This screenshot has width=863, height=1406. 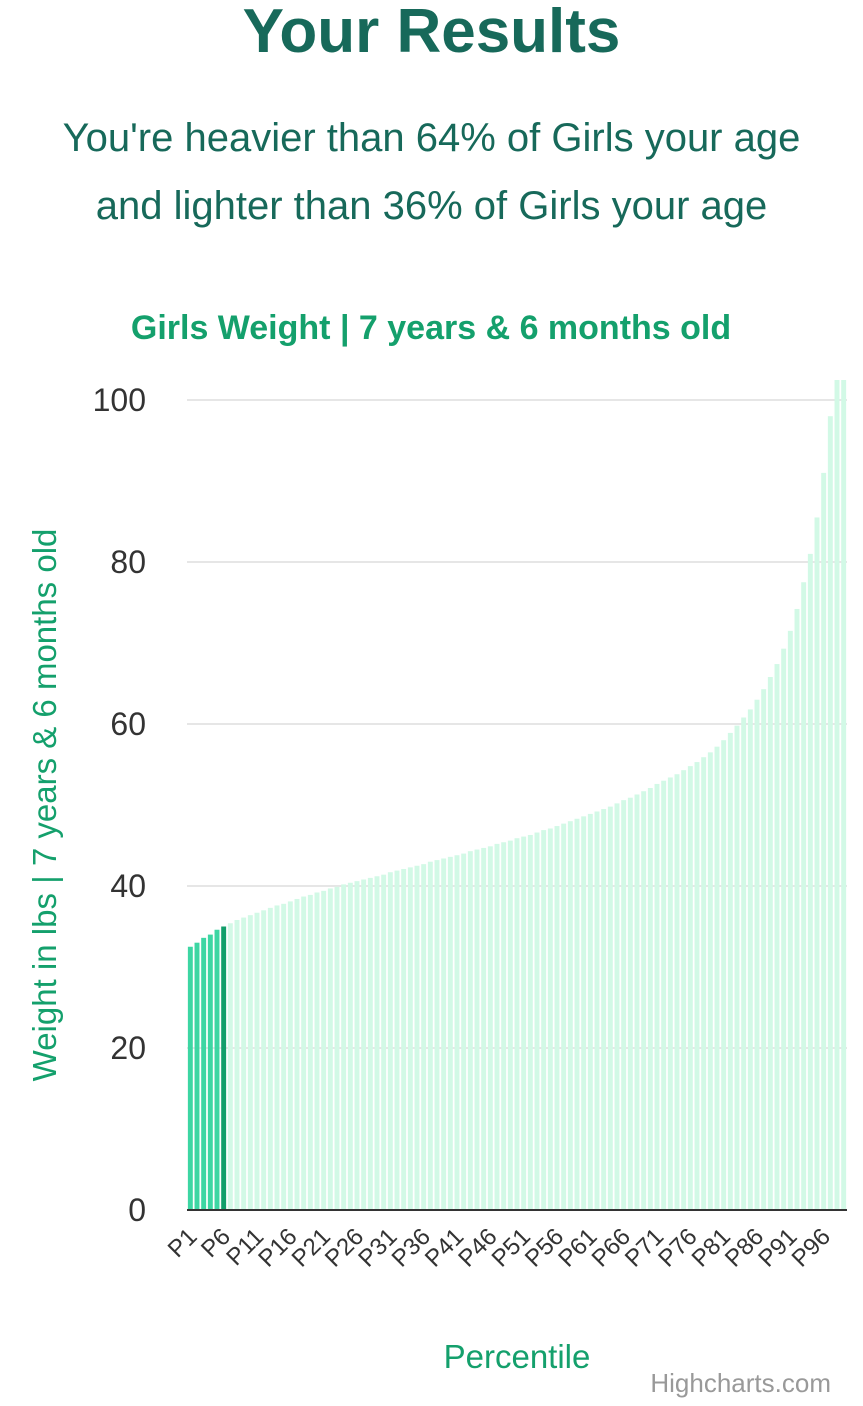 I want to click on bar-p62, so click(x=597, y=1010).